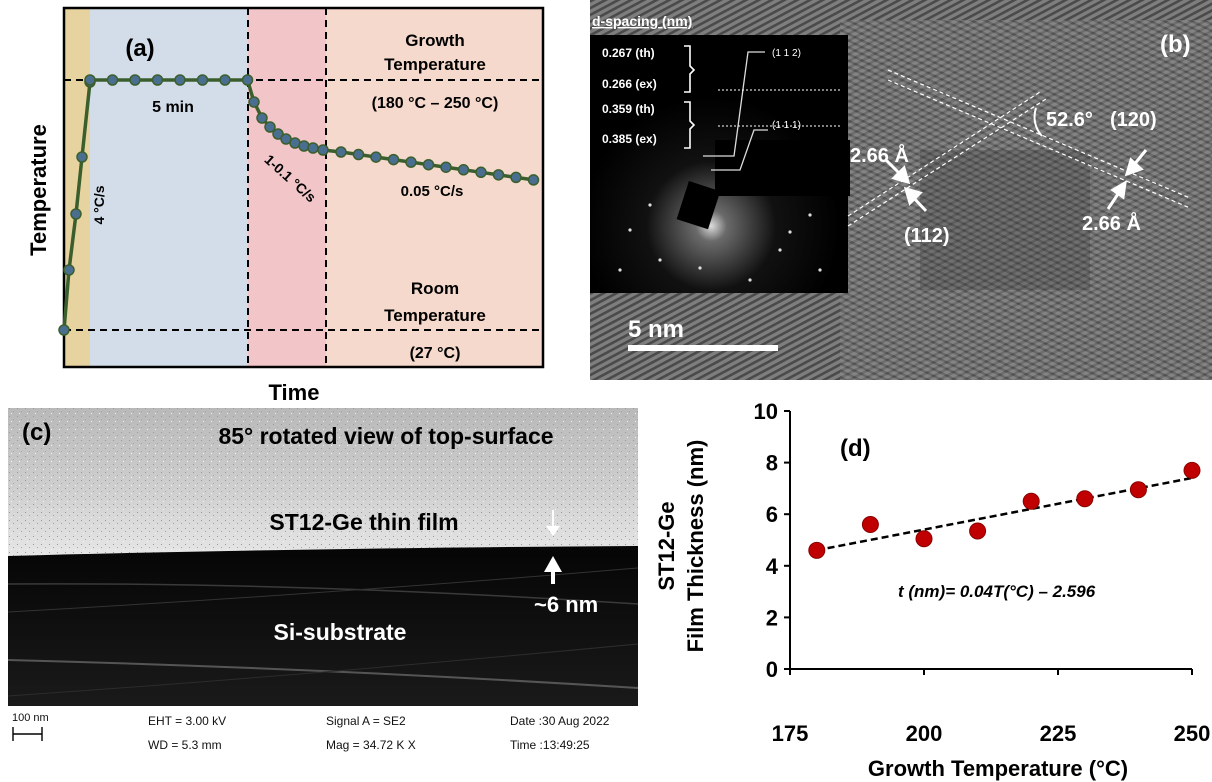  I want to click on plane-112-label: (112), so click(927, 236).